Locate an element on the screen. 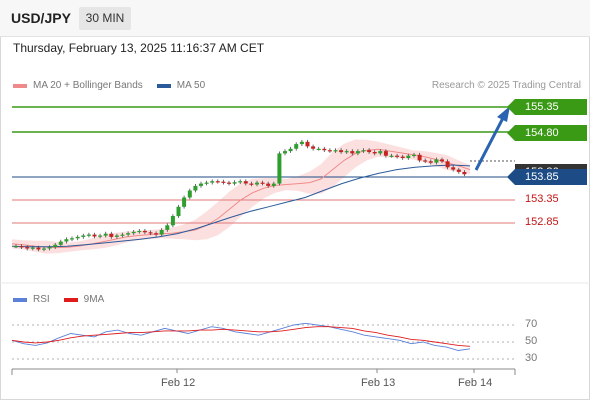 The width and height of the screenshot is (590, 400). legend-label-rsi: RSI is located at coordinates (41, 299).